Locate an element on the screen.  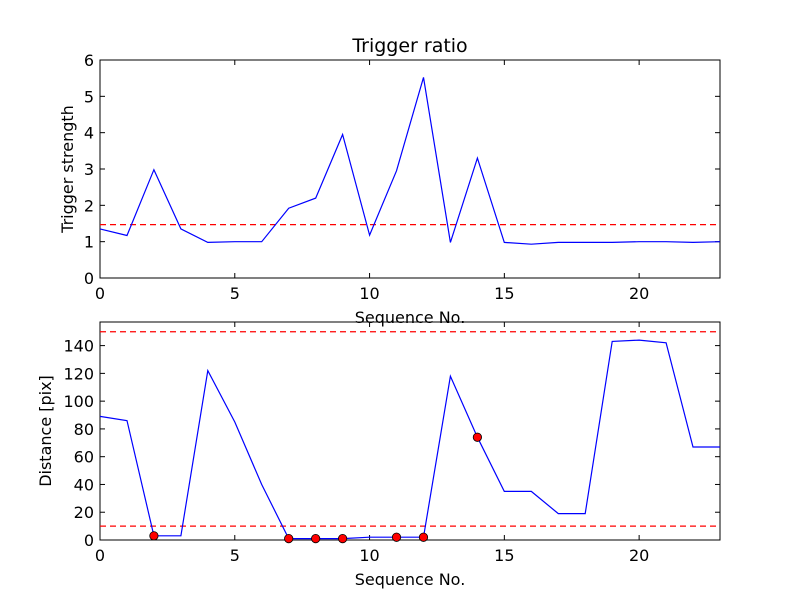
y-tick-label: 140 is located at coordinates (78, 346).